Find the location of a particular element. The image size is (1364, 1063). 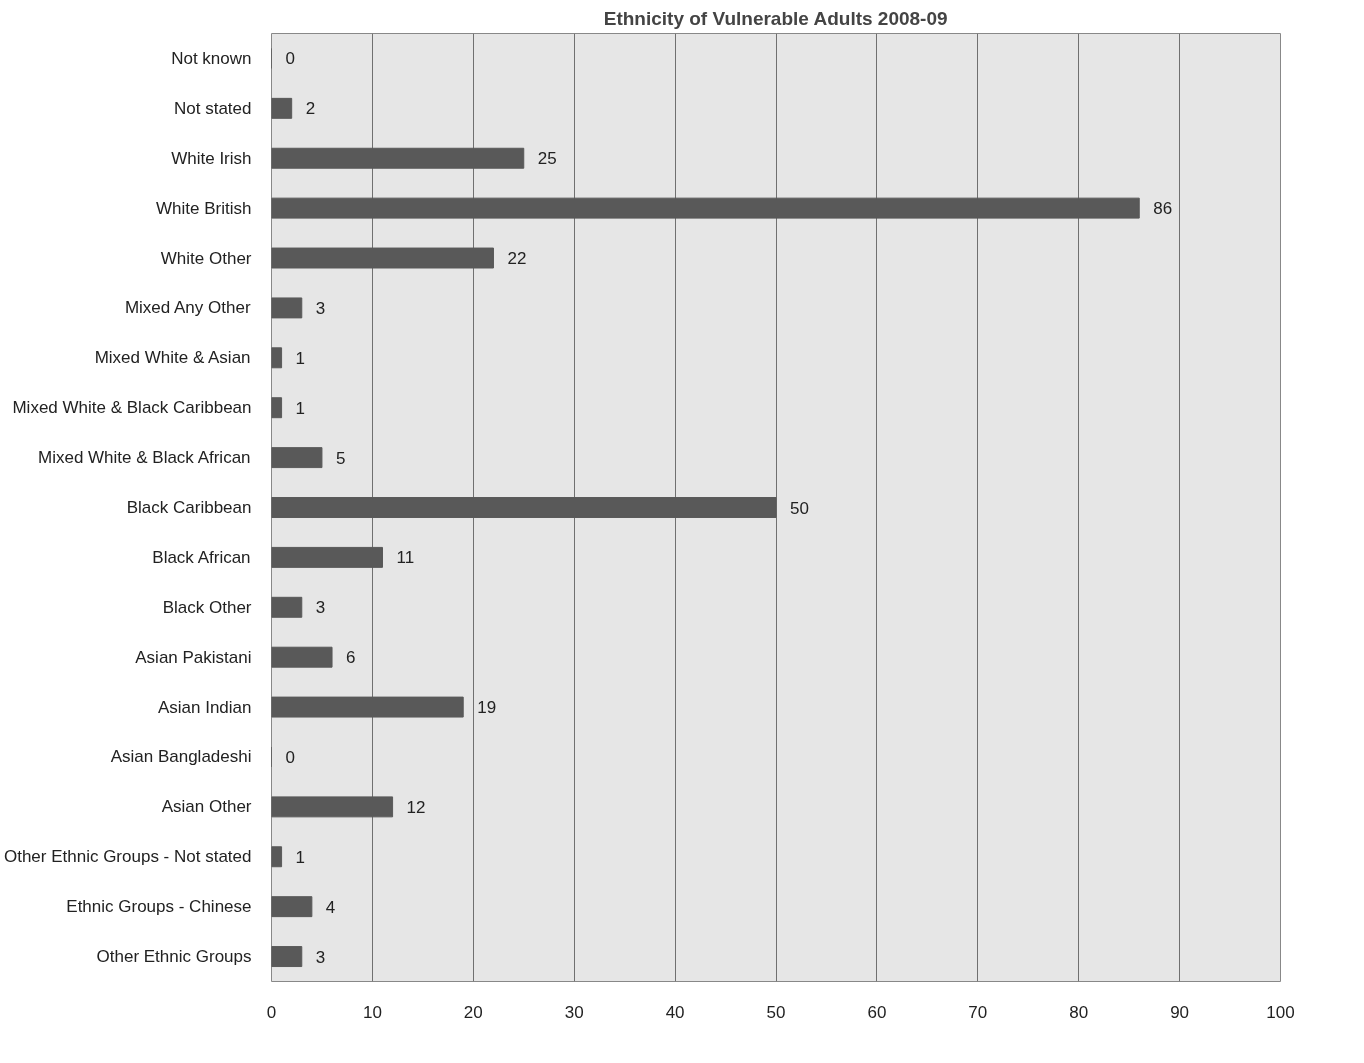

x-tick-label: 60 is located at coordinates (877, 1012).